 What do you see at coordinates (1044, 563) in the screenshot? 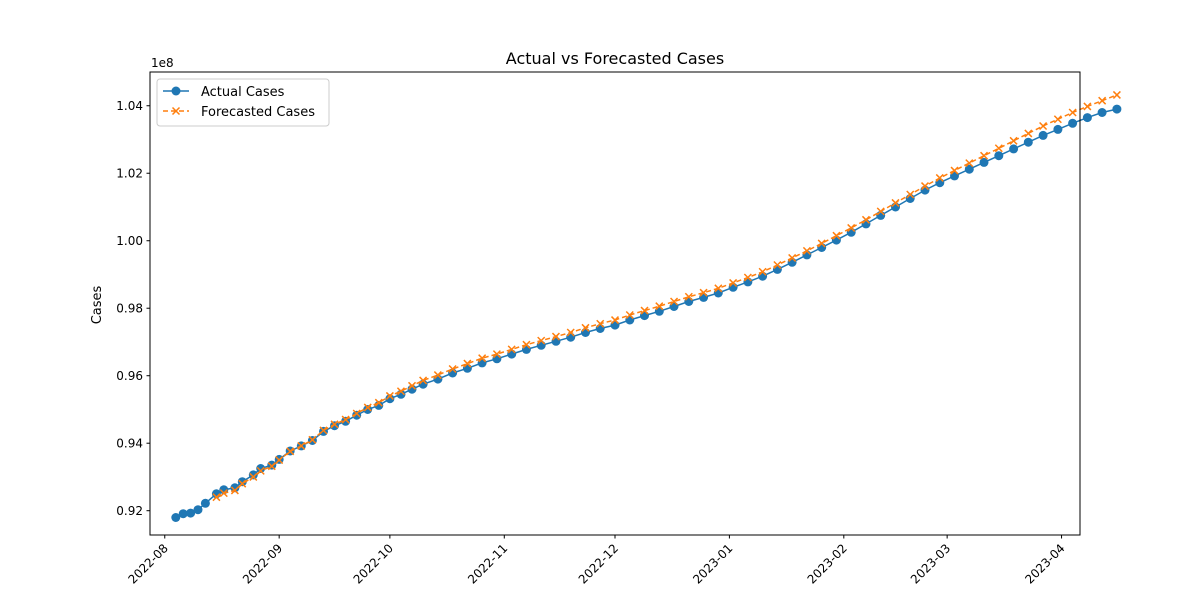
I see `x-tick-label: 2023-04` at bounding box center [1044, 563].